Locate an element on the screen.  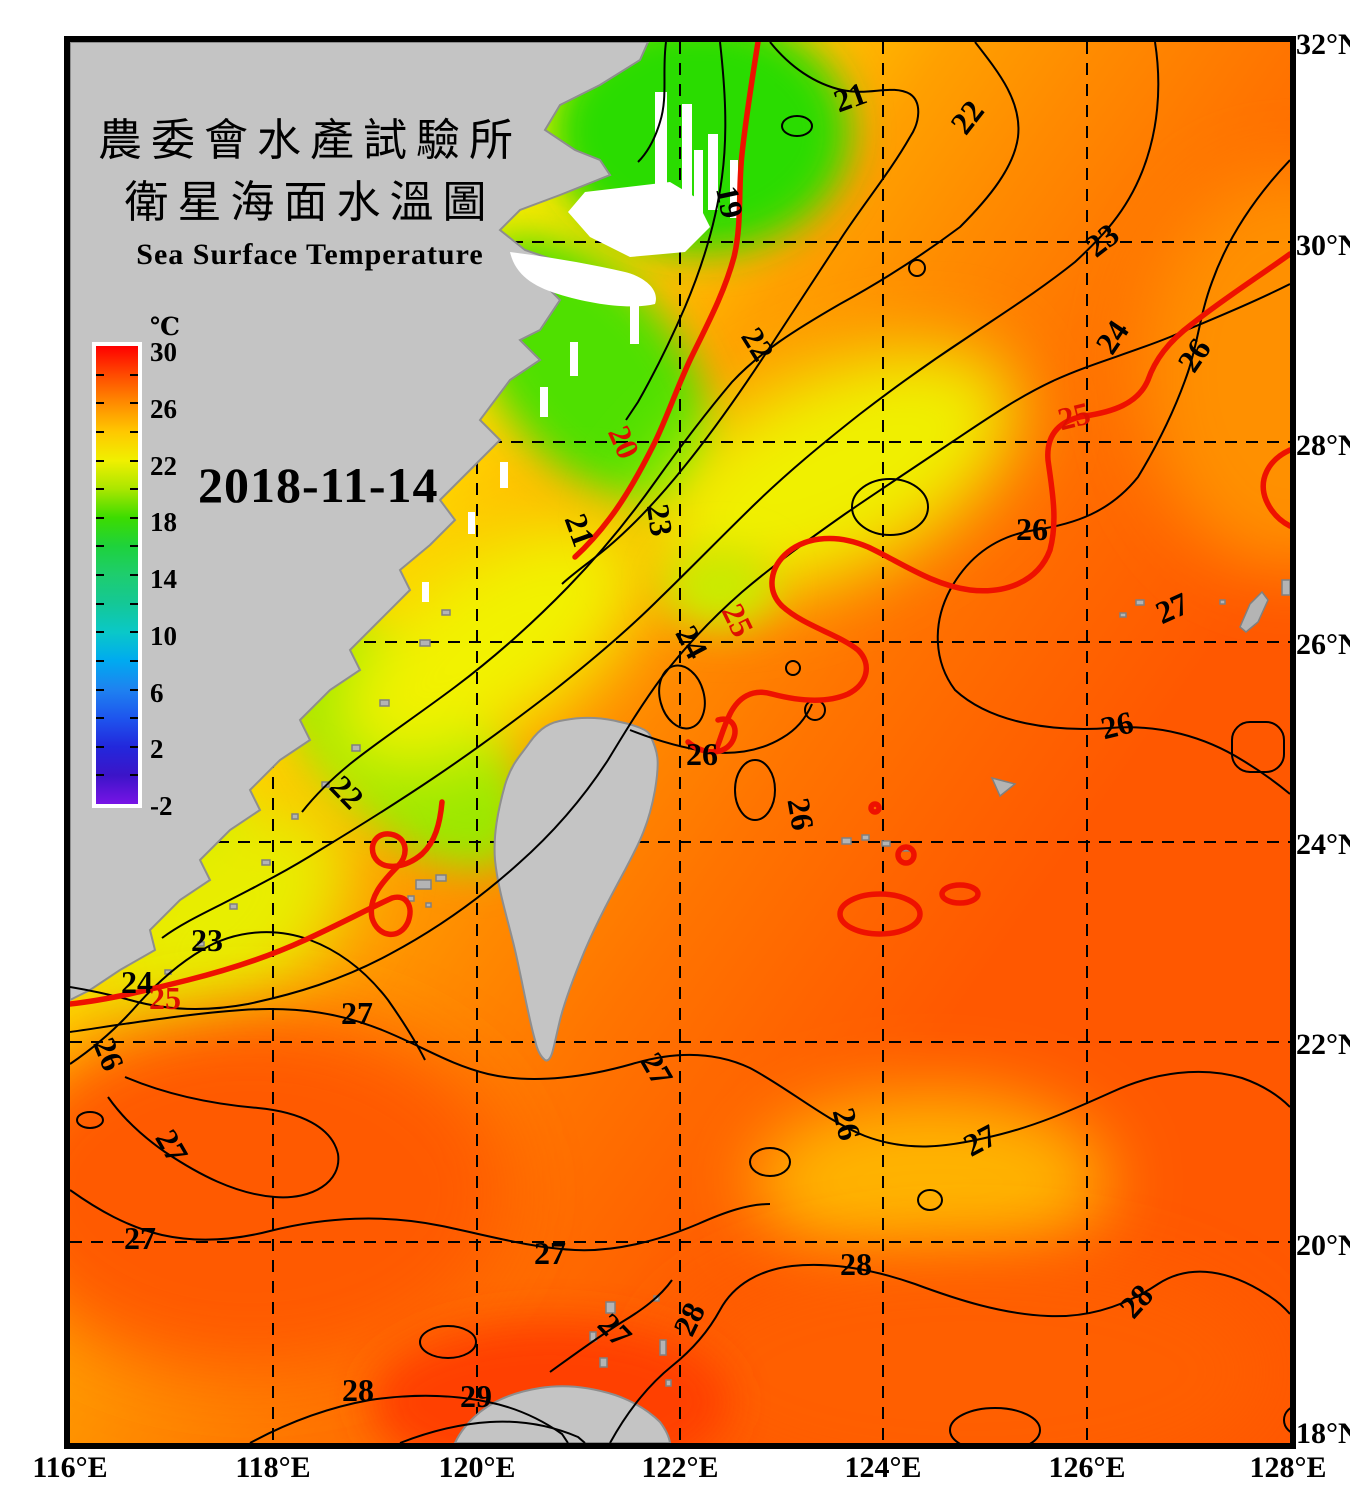
babuyan-islands is located at coordinates (630, 1341).